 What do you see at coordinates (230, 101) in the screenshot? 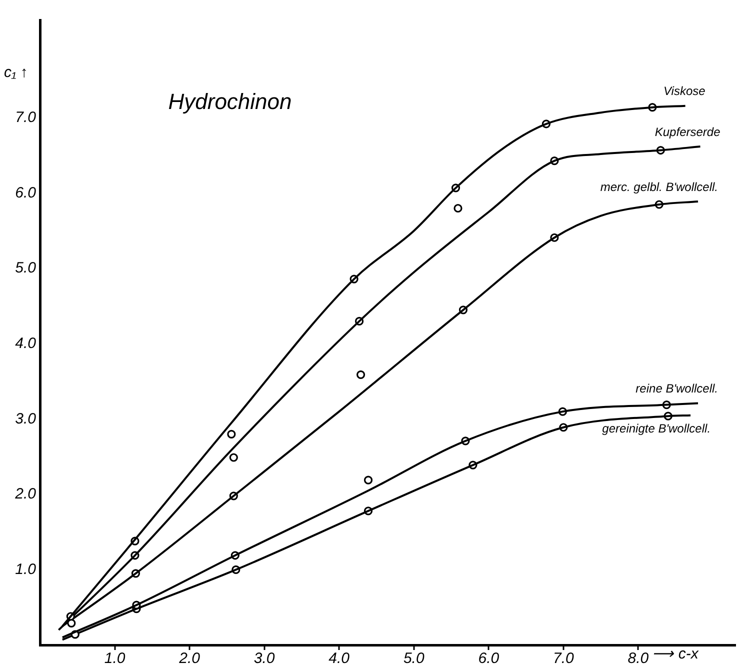
I see `text: Hydrochinon` at bounding box center [230, 101].